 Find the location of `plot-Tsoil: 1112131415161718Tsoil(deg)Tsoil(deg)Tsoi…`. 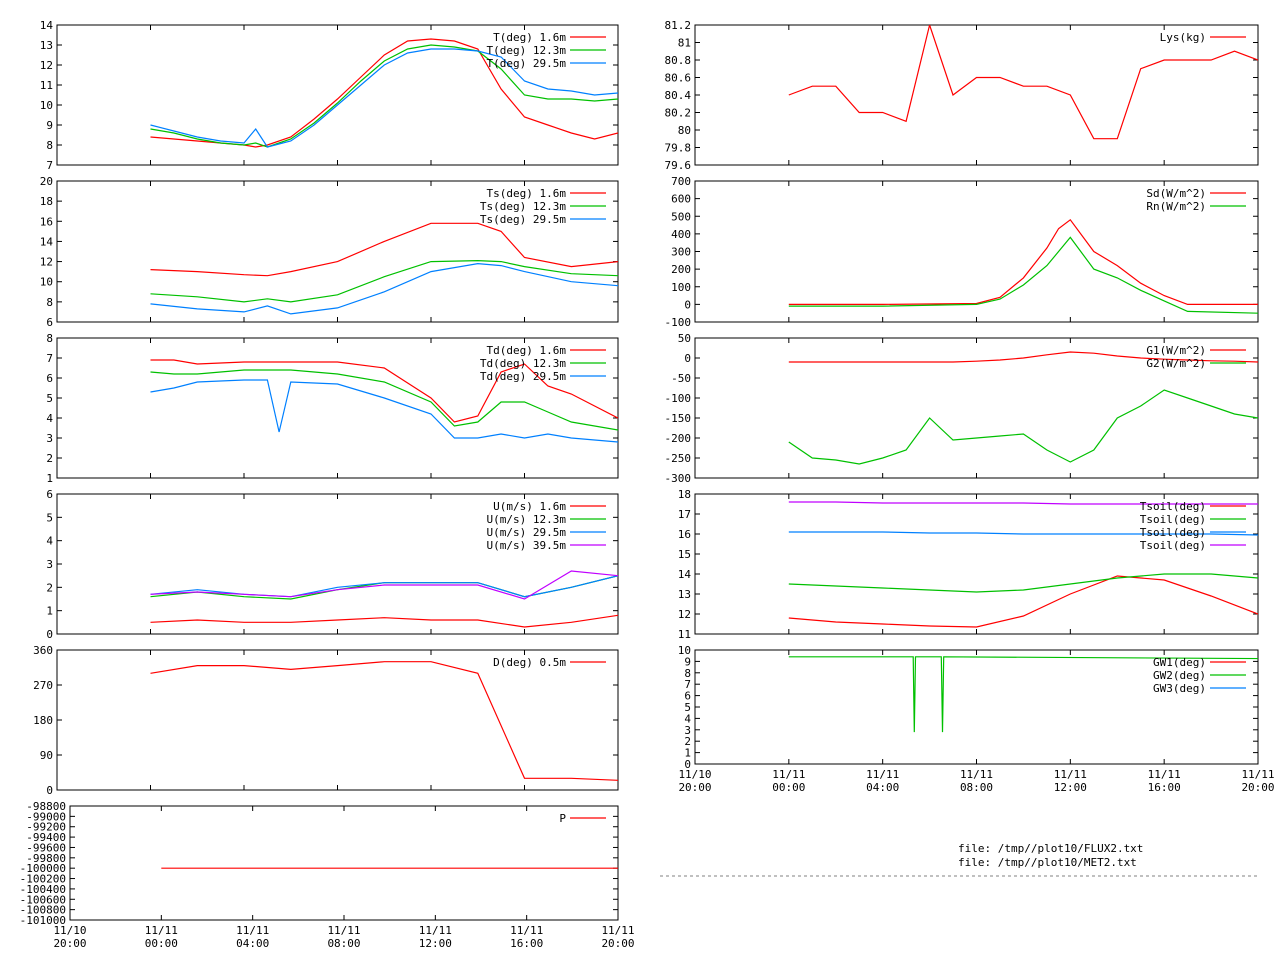

plot-Tsoil: 1112131415161718Tsoil(deg)Tsoil(deg)Tsoi… is located at coordinates (968, 564).